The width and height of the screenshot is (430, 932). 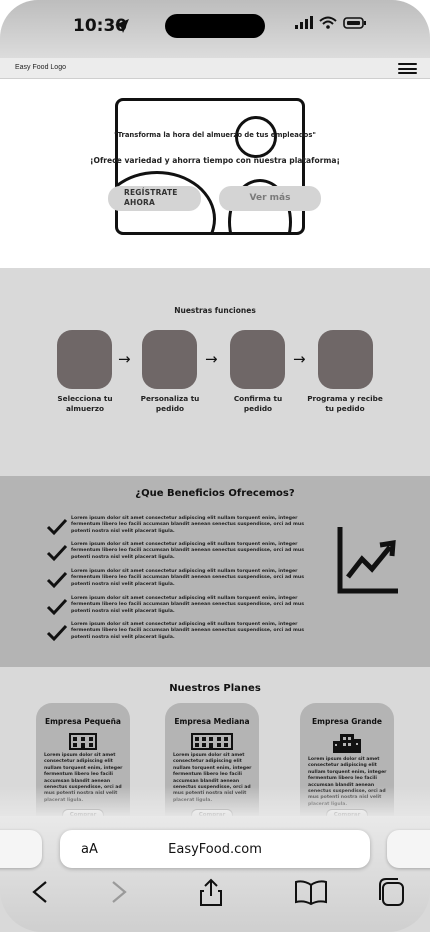 What do you see at coordinates (100, 26) in the screenshot?
I see `status-time: 10:30` at bounding box center [100, 26].